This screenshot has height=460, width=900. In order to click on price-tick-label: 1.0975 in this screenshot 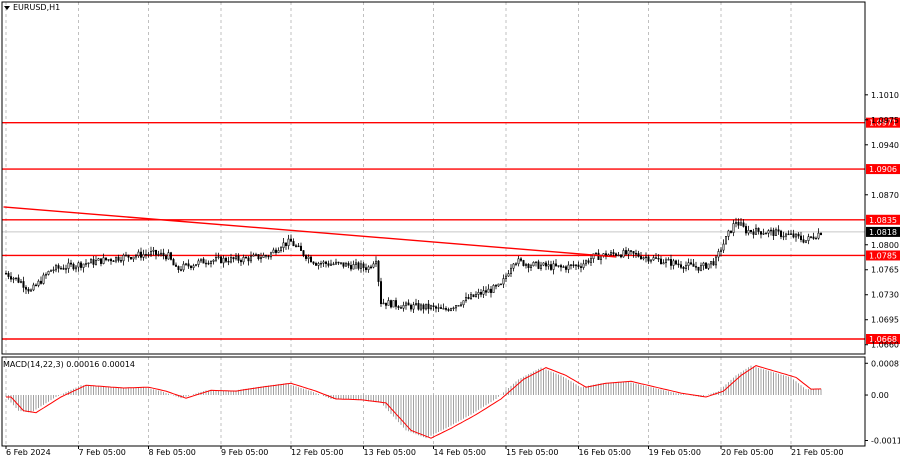, I will do `click(885, 120)`.